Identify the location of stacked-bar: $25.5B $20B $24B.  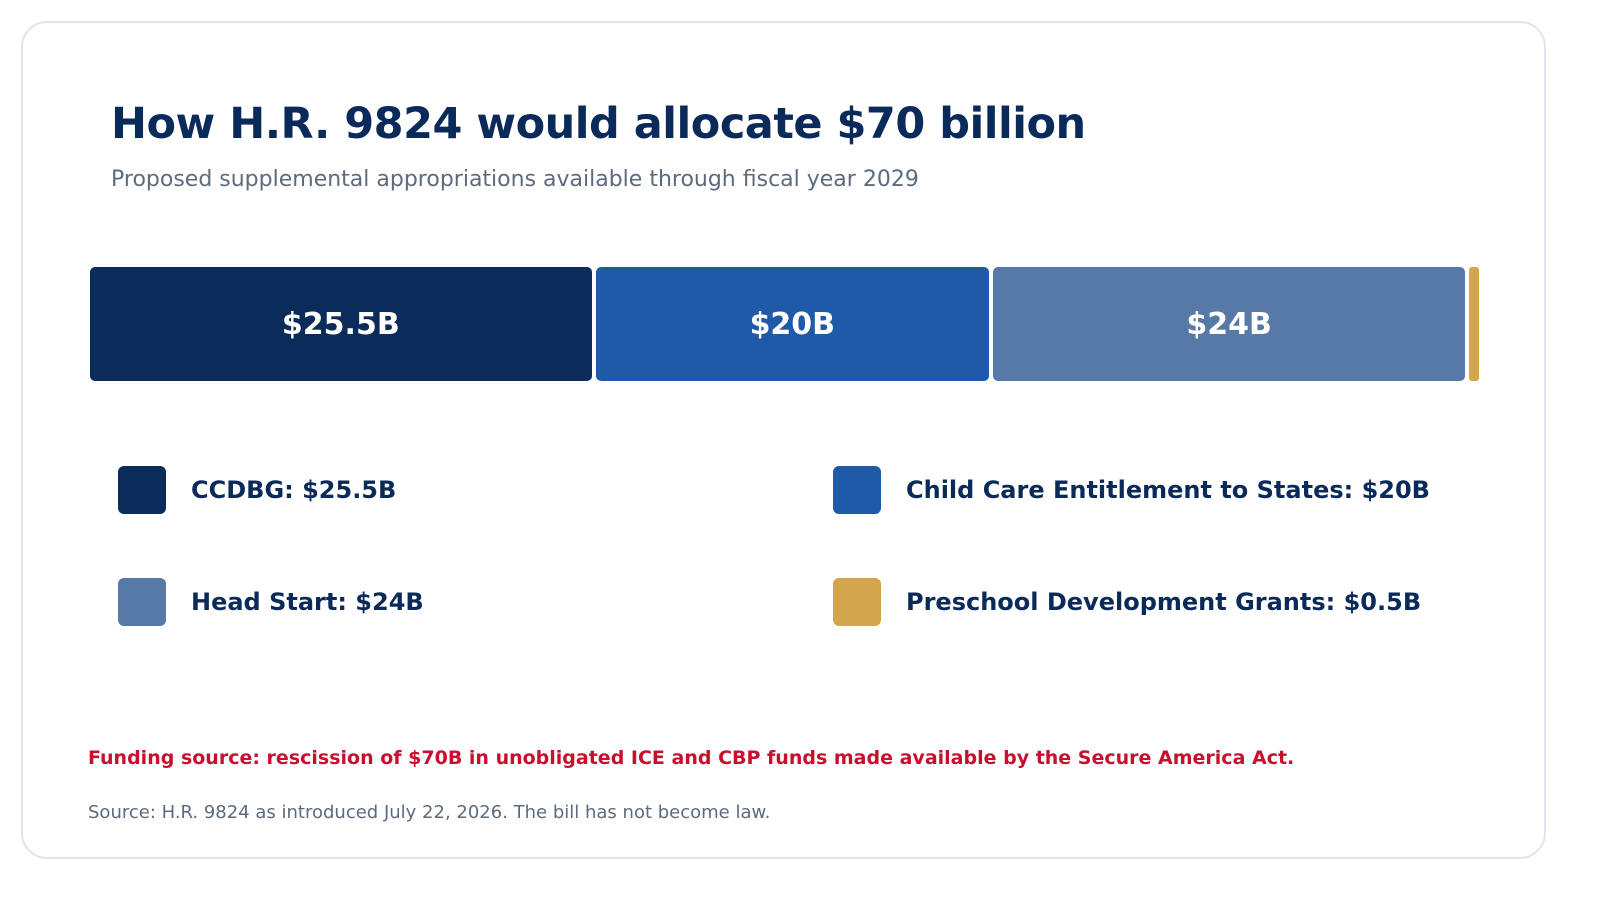
(784, 324).